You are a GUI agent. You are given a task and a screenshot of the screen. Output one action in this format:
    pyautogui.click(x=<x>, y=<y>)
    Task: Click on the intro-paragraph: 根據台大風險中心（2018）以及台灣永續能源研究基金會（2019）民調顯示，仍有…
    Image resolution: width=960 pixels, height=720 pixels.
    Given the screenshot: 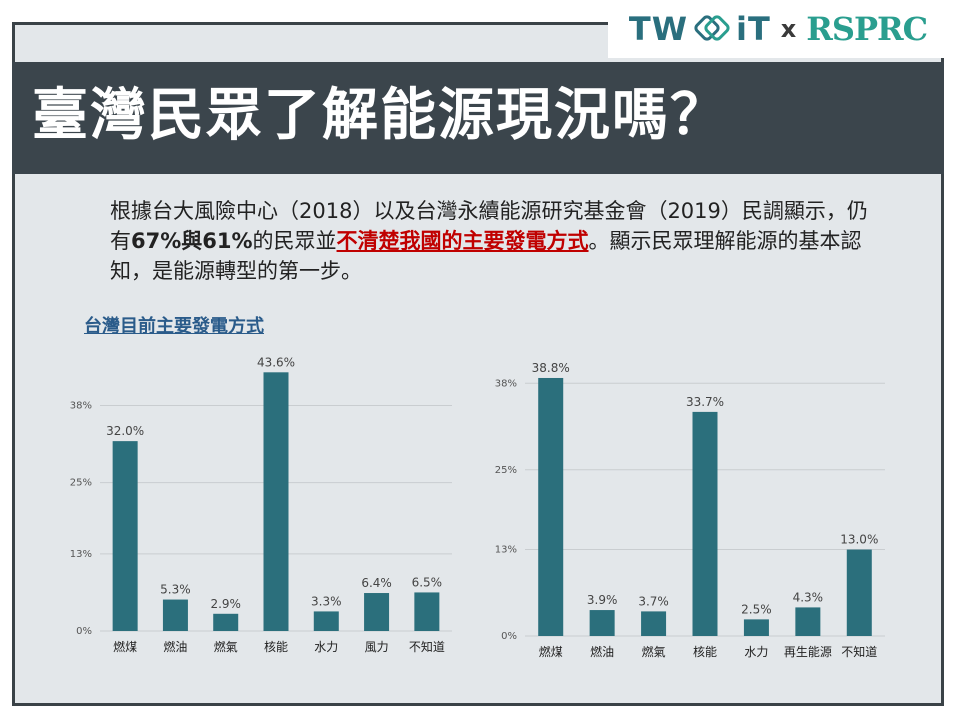 What is the action you would take?
    pyautogui.click(x=495, y=241)
    